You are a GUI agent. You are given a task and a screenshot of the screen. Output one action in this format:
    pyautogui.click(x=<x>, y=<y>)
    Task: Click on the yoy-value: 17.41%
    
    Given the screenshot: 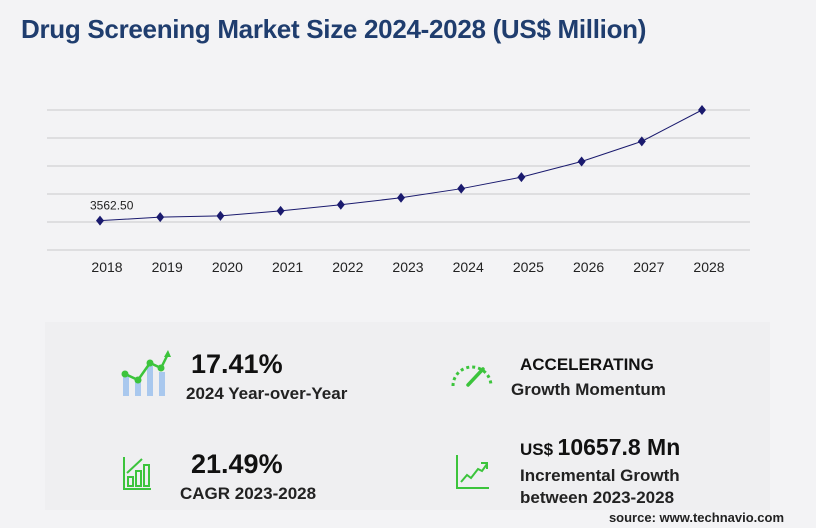 What is the action you would take?
    pyautogui.click(x=237, y=364)
    